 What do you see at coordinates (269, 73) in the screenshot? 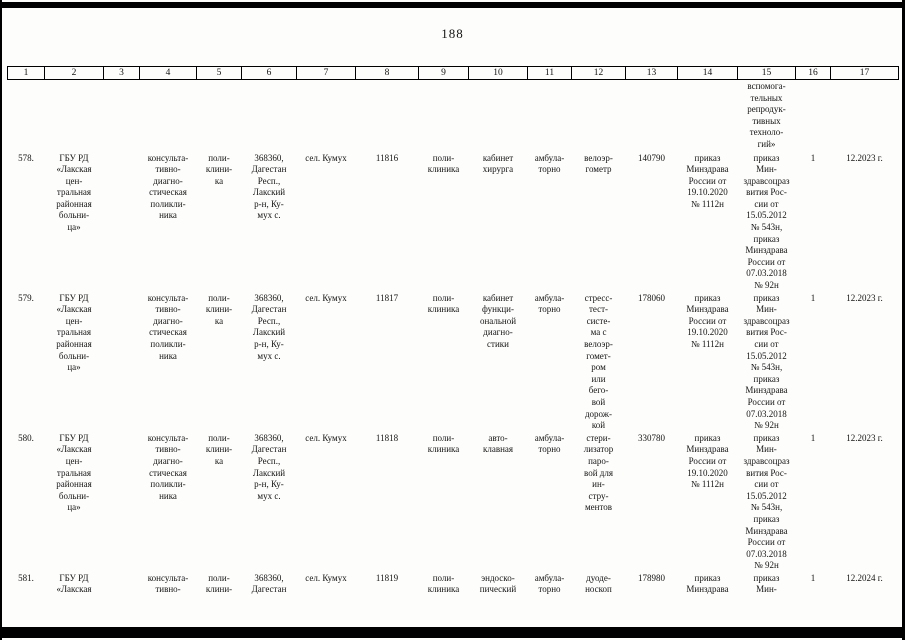
I see `column-header: 6` at bounding box center [269, 73].